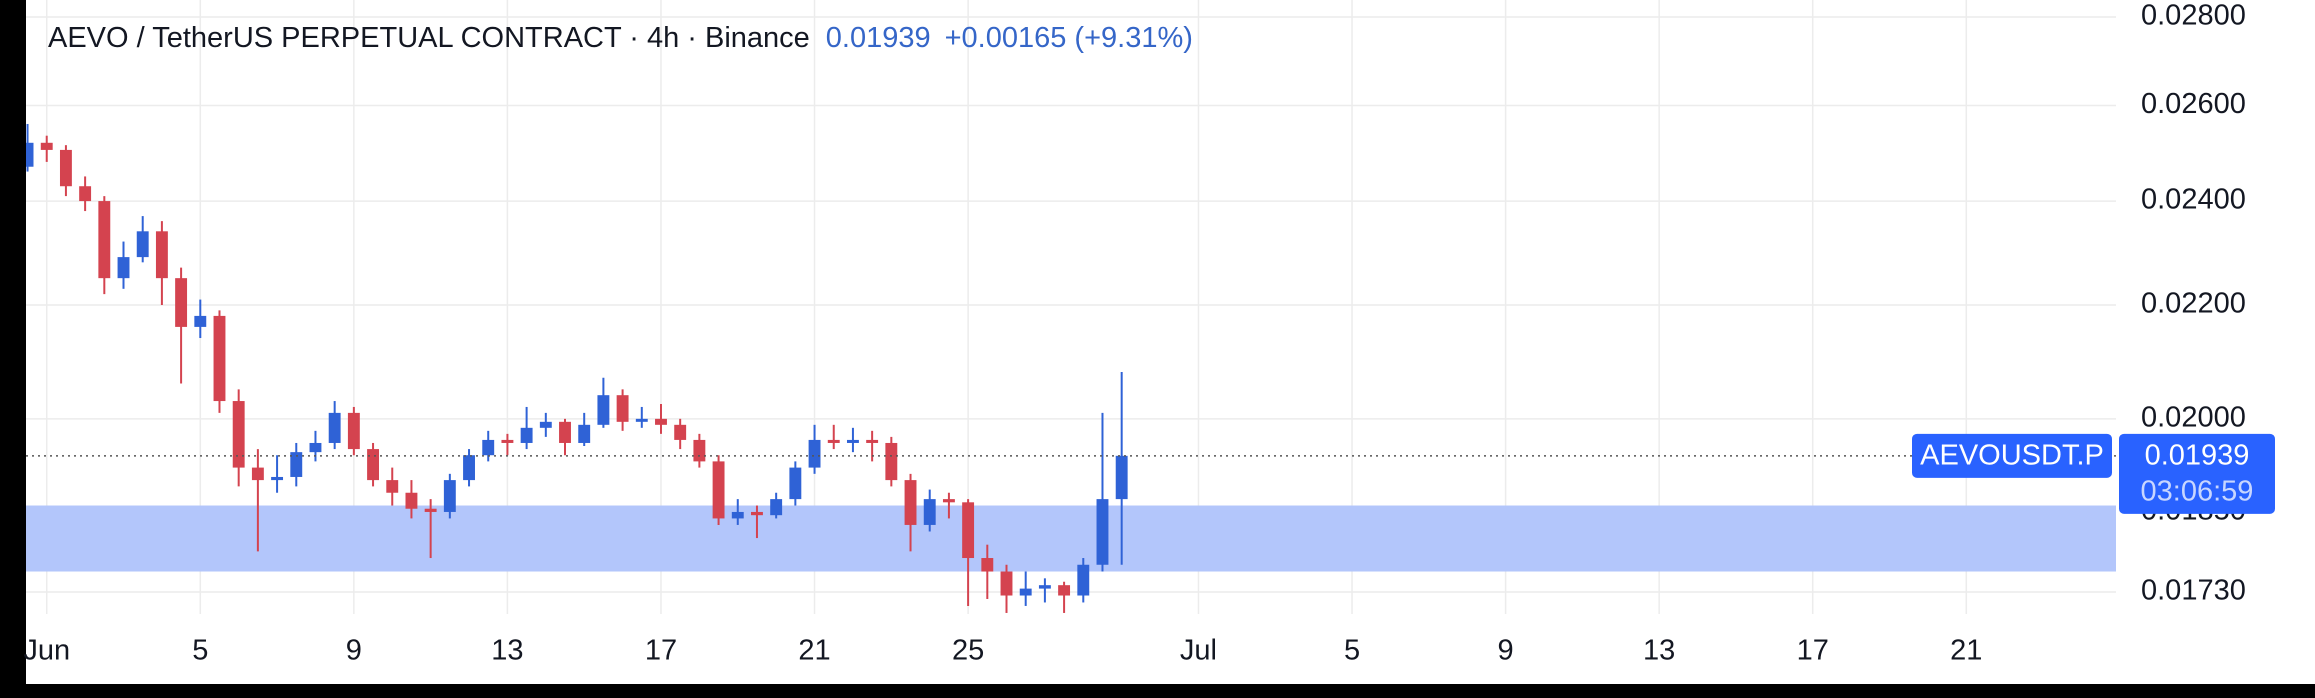 Image resolution: width=2315 pixels, height=698 pixels. I want to click on y-tick-label: 0.02600, so click(2193, 104).